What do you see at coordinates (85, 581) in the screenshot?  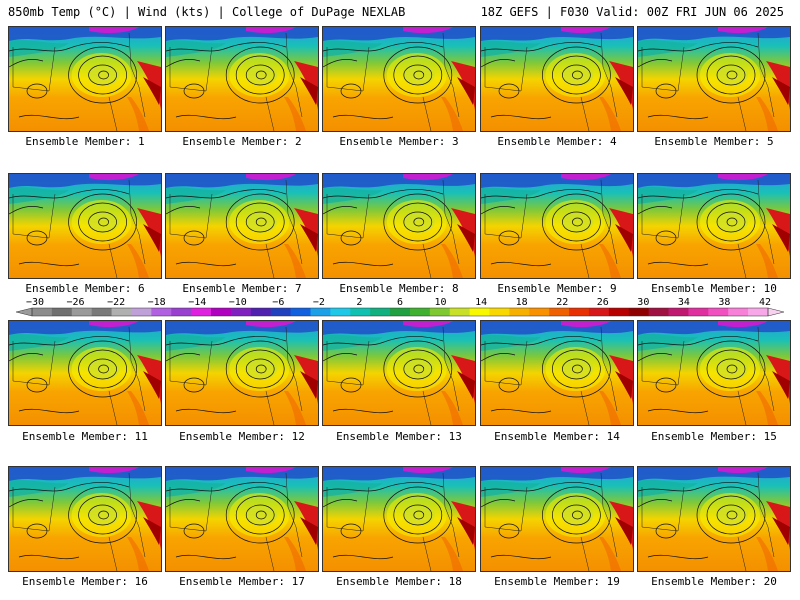 I see `ensemble-member-label: Ensemble Member: 16` at bounding box center [85, 581].